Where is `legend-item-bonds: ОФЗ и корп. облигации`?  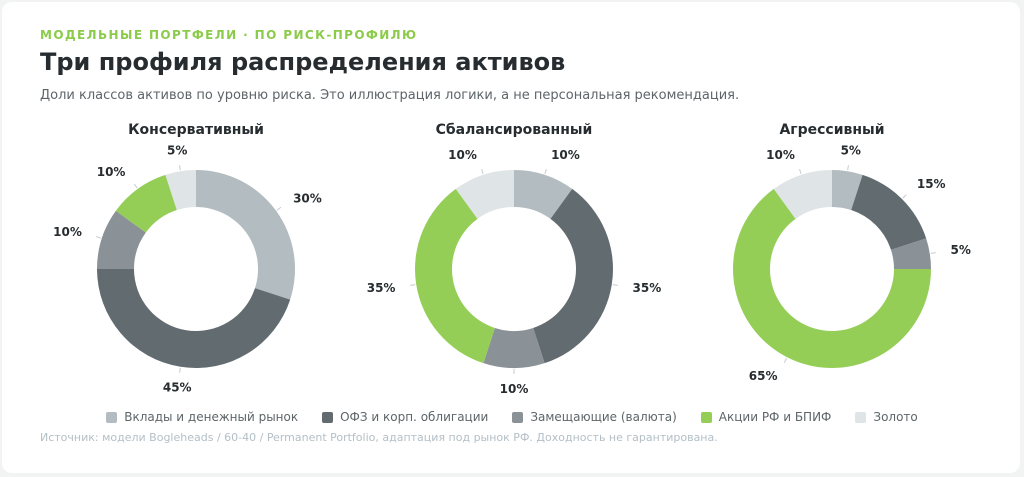
legend-item-bonds: ОФЗ и корп. облигации is located at coordinates (405, 417).